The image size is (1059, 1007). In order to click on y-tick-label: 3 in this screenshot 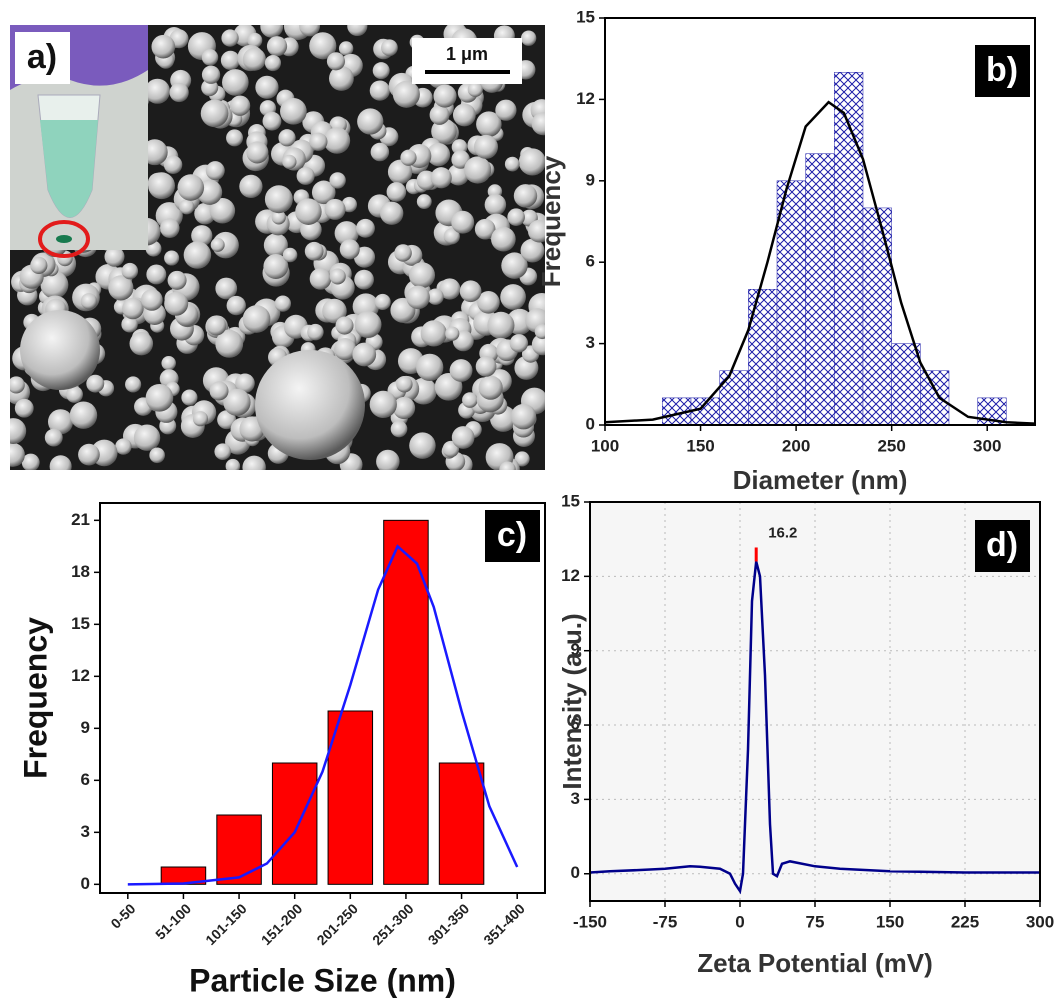, I will do `click(85, 831)`.